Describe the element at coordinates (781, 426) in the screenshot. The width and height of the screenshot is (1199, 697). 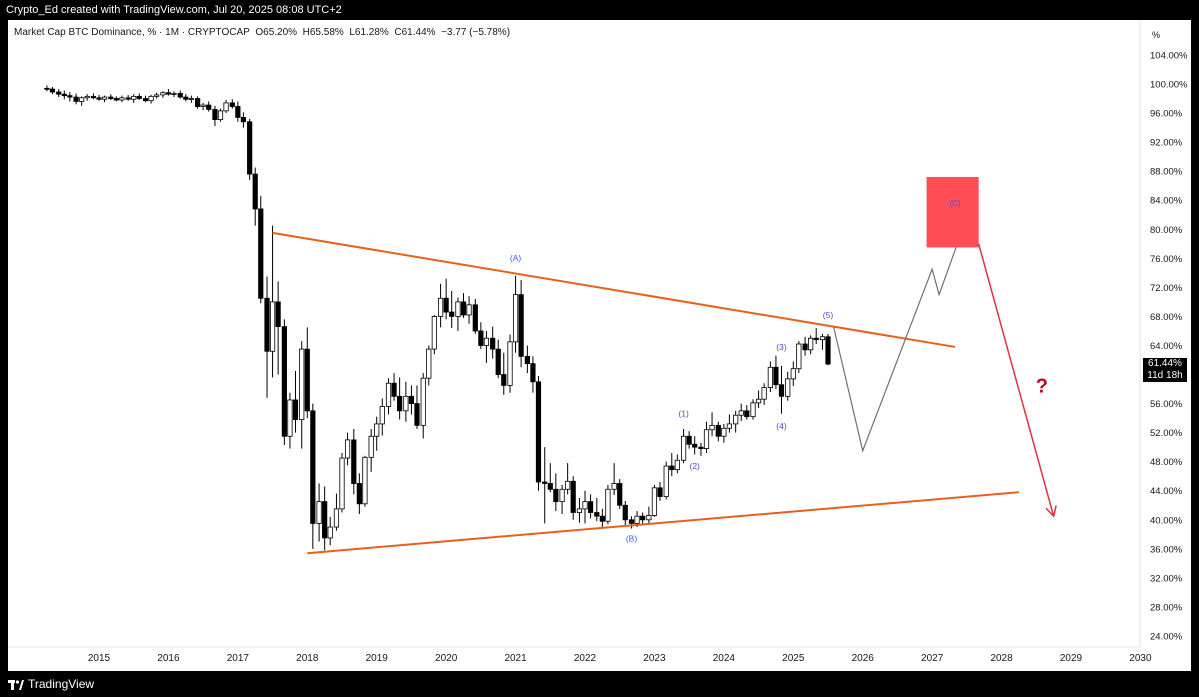
I see `wave-label: (4)` at that location.